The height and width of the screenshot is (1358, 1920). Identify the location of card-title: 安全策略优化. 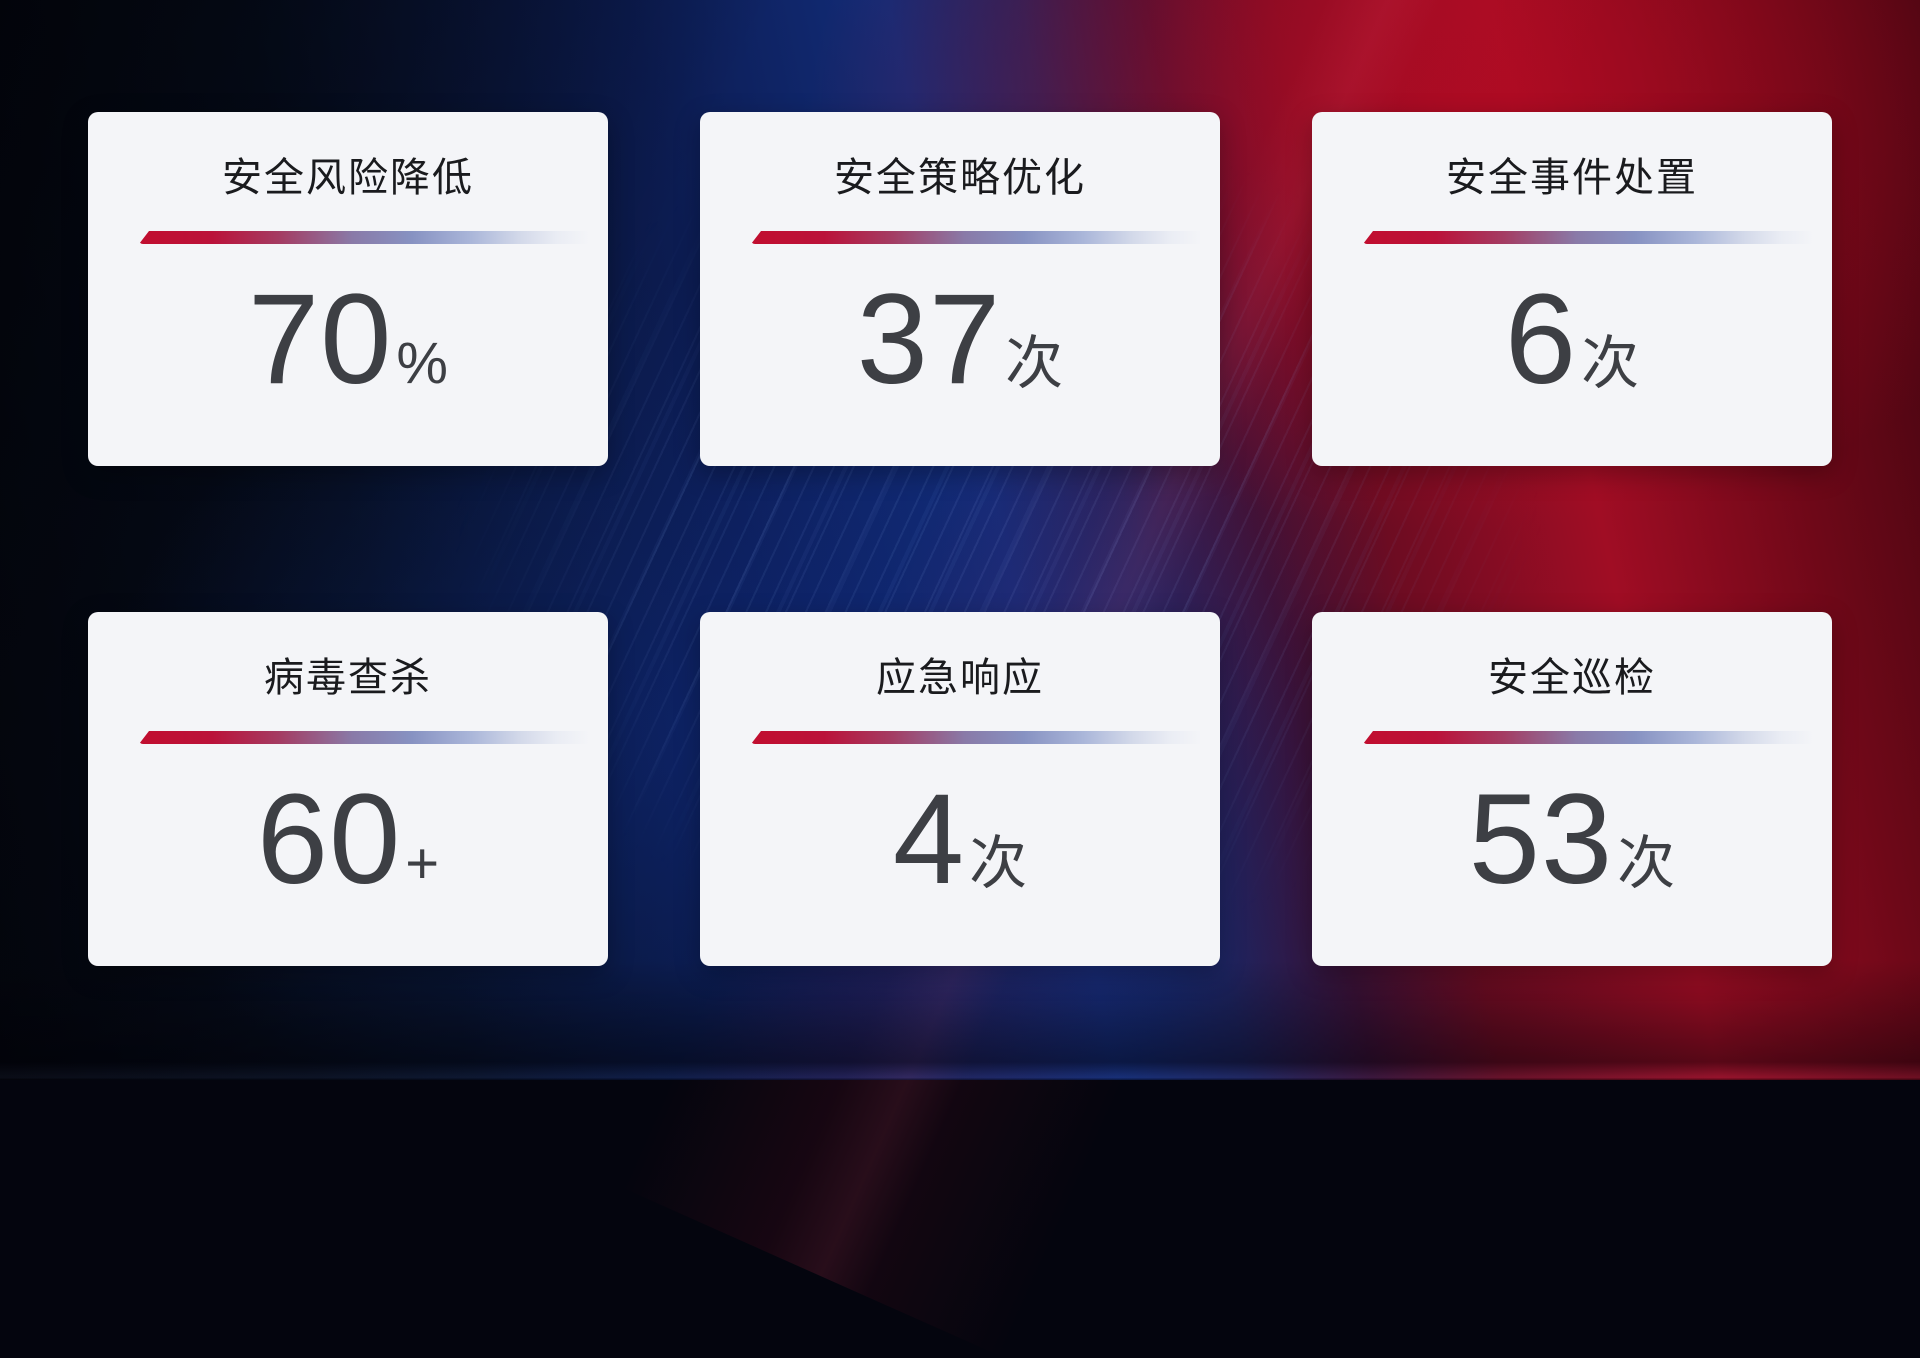
(960, 178).